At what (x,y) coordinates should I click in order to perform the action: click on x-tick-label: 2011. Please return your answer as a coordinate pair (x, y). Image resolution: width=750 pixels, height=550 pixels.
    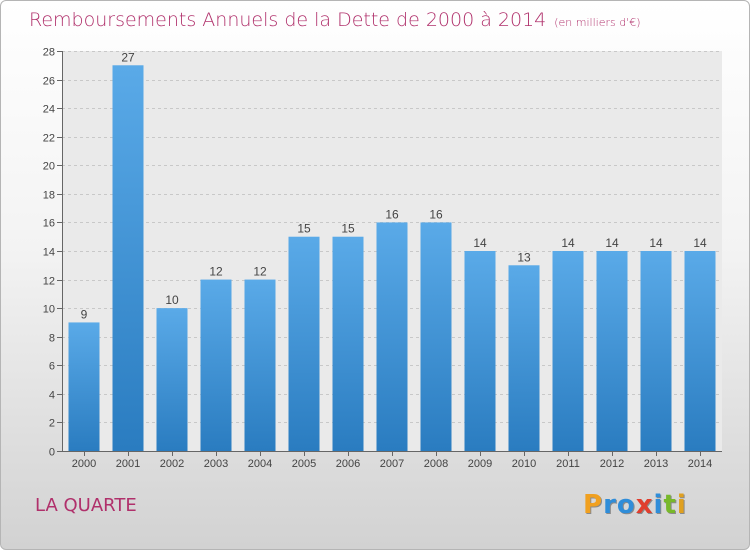
    Looking at the image, I should click on (568, 464).